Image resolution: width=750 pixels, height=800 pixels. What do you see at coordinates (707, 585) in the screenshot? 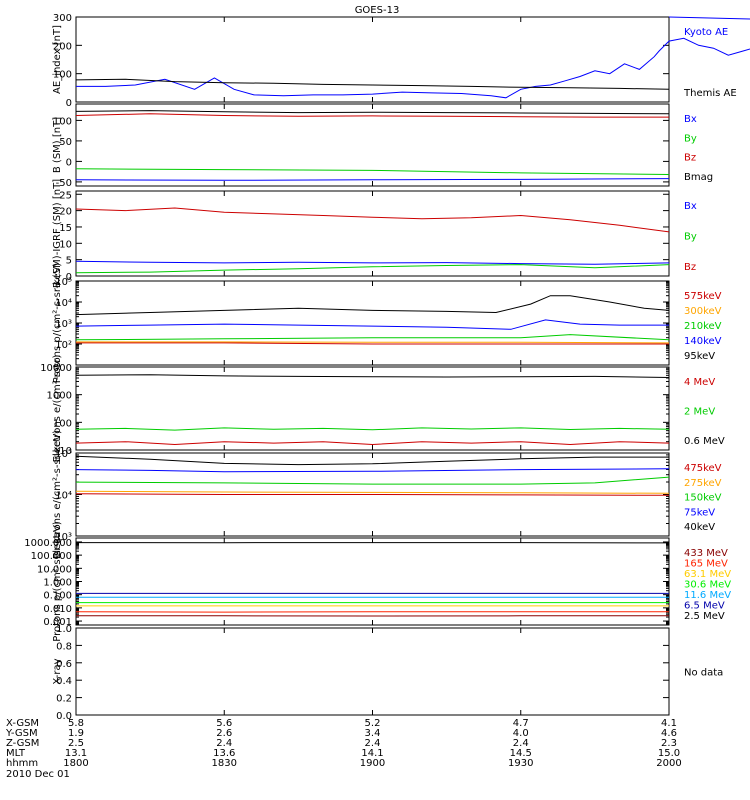
I see `legend-entry: 30.6 MeV` at bounding box center [707, 585].